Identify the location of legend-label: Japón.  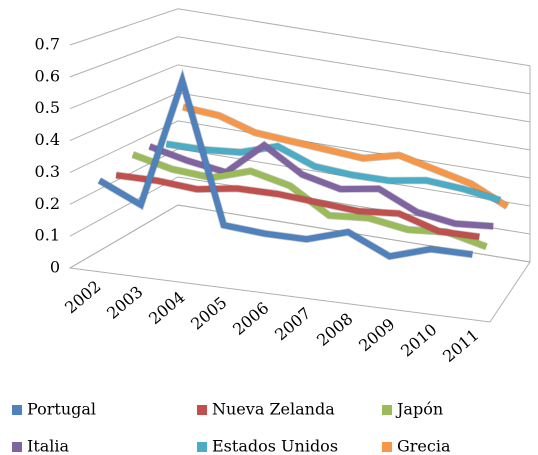
(419, 409).